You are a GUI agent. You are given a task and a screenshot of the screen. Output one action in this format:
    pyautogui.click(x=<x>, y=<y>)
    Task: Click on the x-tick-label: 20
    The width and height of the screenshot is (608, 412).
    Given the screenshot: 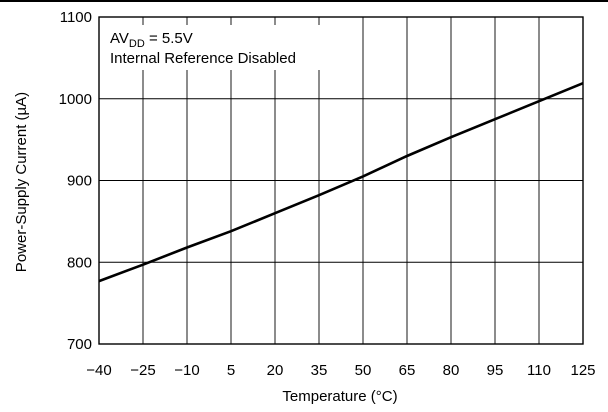 What is the action you would take?
    pyautogui.click(x=275, y=370)
    